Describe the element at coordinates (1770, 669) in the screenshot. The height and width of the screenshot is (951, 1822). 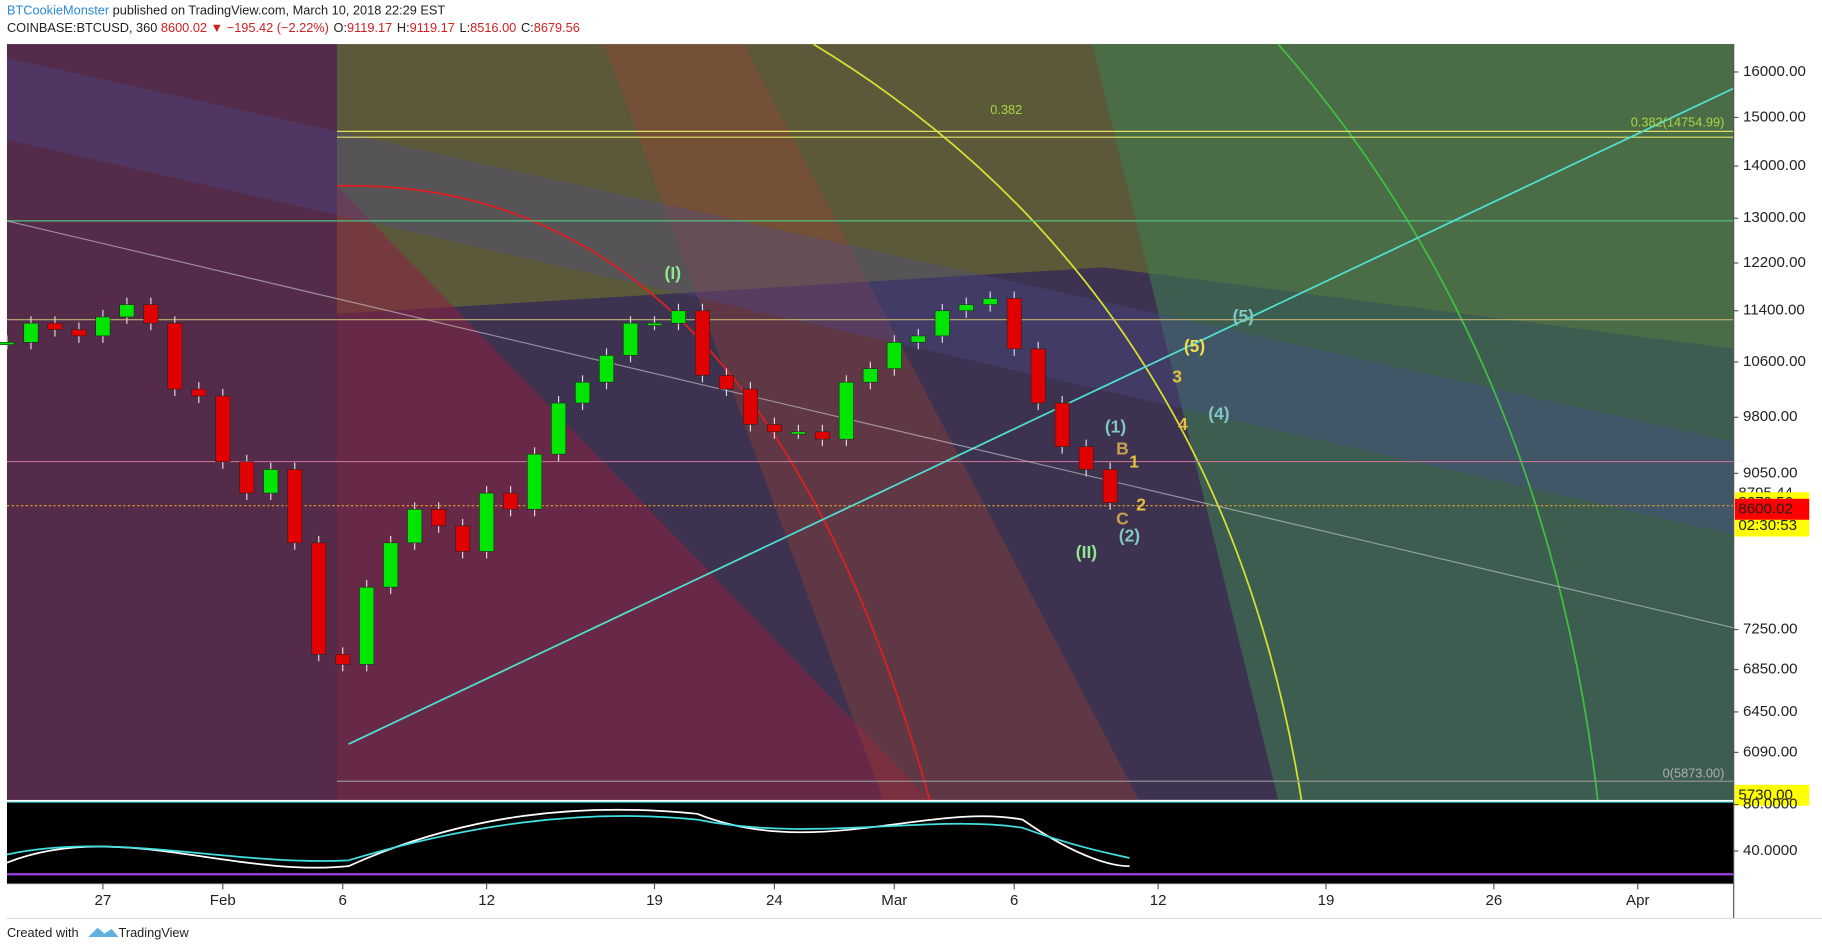
I see `y-tick-label: 6850.00` at that location.